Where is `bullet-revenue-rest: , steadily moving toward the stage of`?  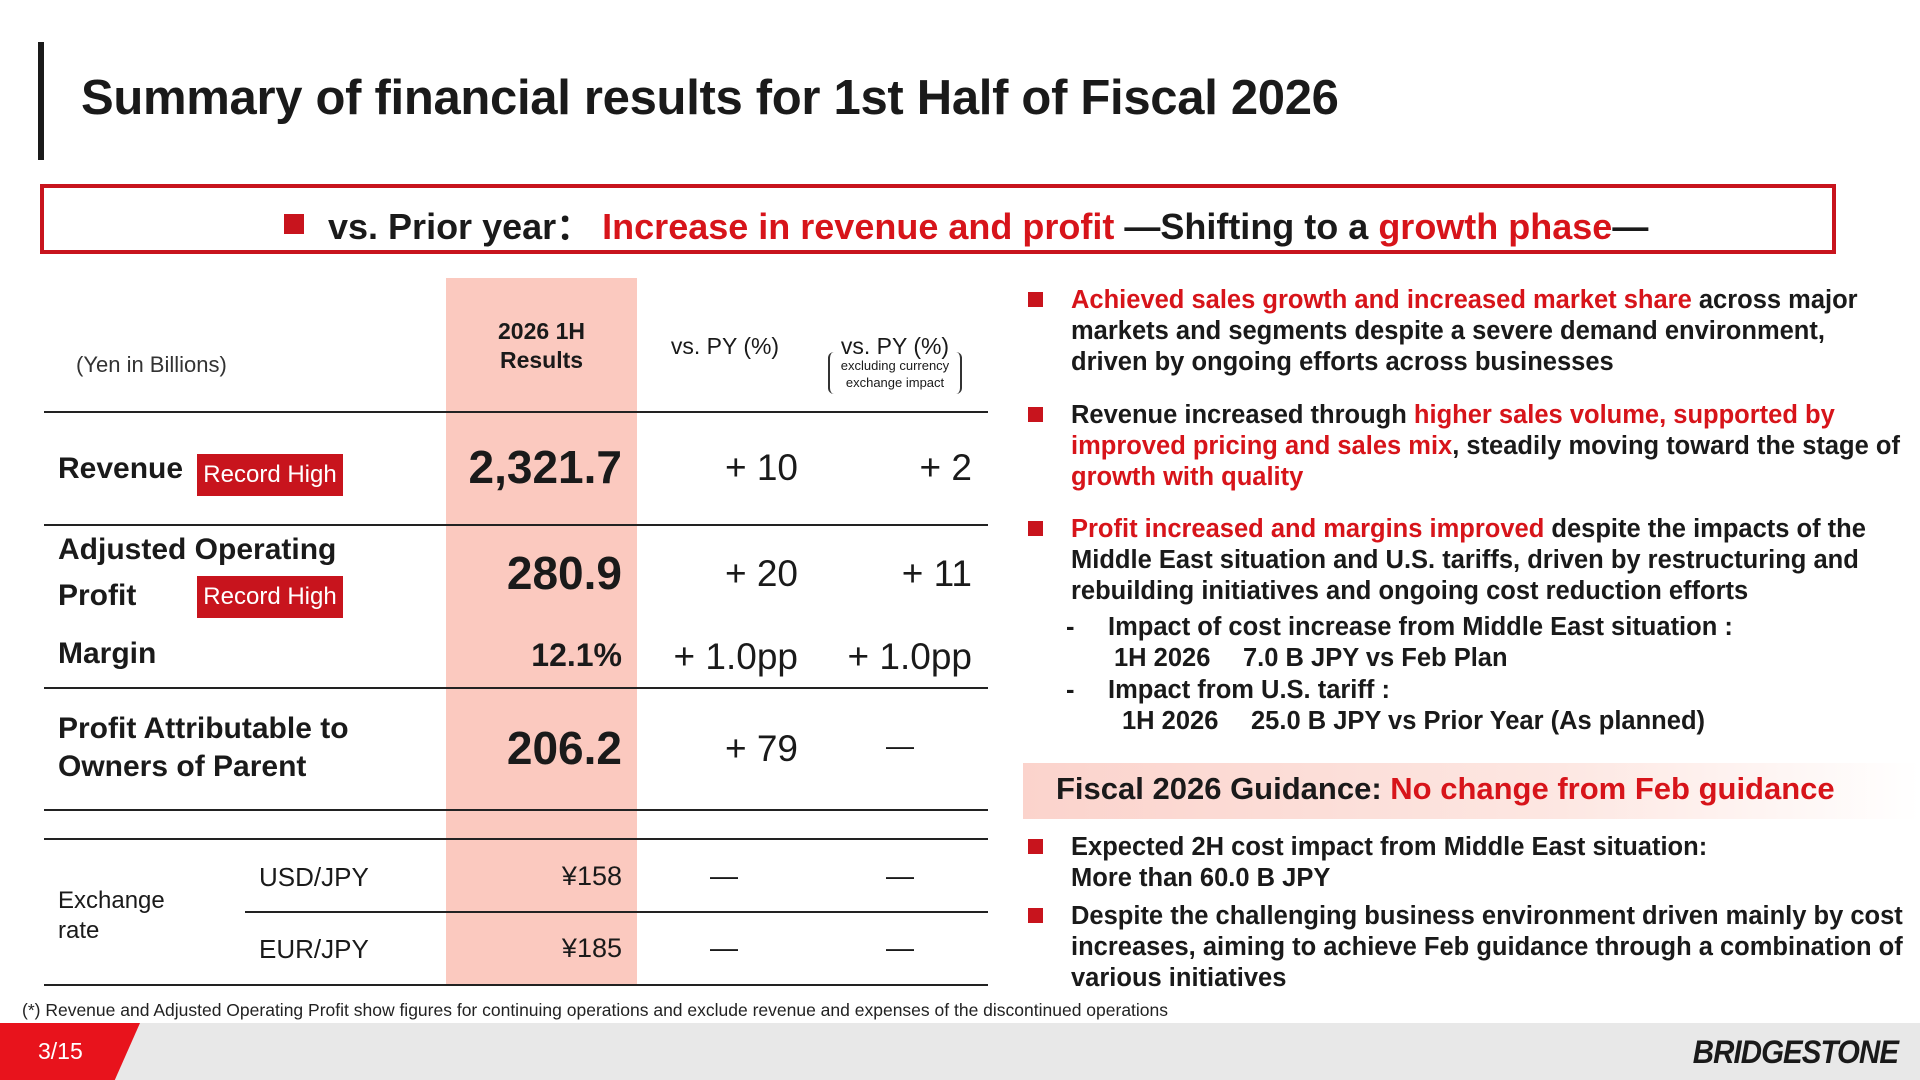 bullet-revenue-rest: , steadily moving toward the stage of is located at coordinates (1676, 446).